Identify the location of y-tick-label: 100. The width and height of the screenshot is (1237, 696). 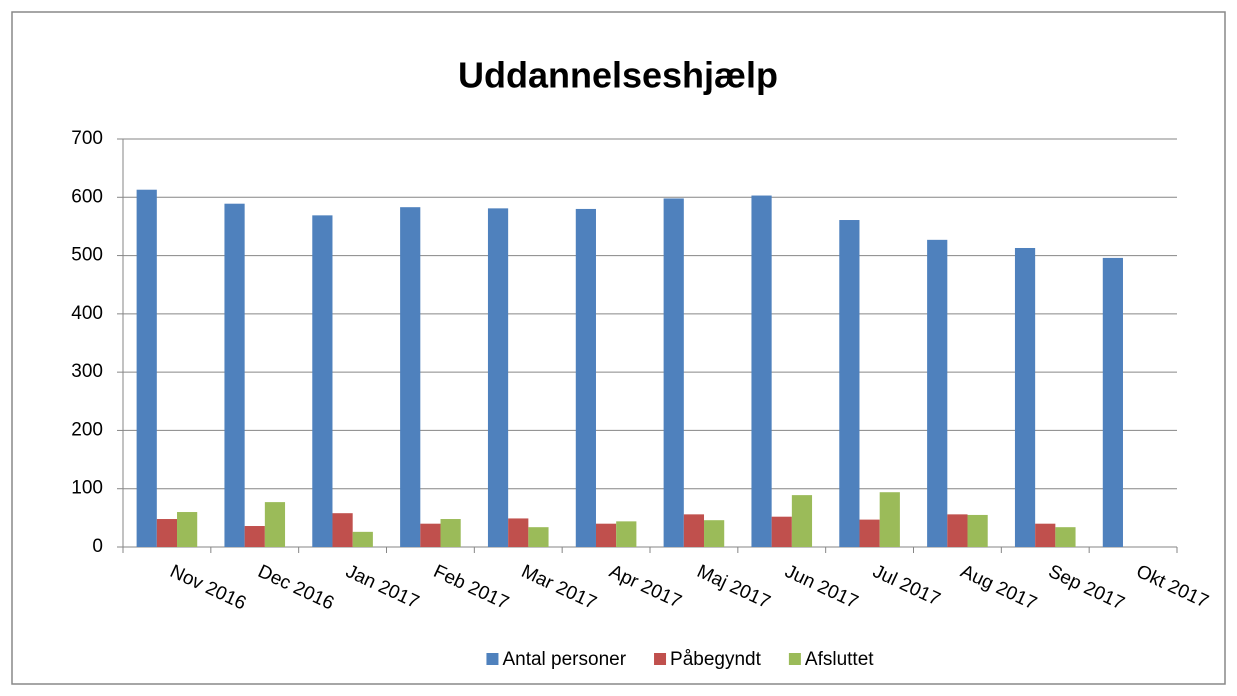
(87, 488).